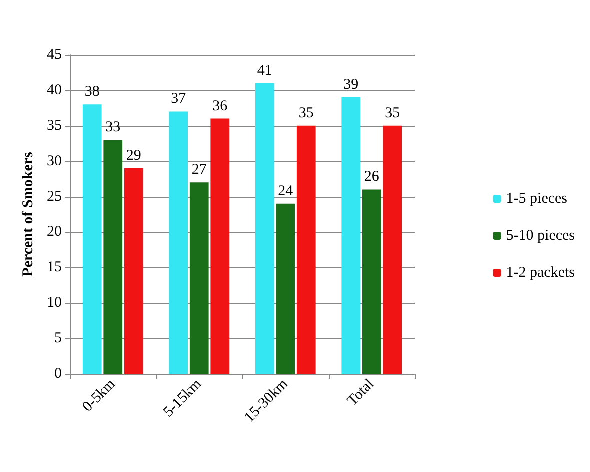  What do you see at coordinates (54, 55) in the screenshot?
I see `y-tick-label: 45` at bounding box center [54, 55].